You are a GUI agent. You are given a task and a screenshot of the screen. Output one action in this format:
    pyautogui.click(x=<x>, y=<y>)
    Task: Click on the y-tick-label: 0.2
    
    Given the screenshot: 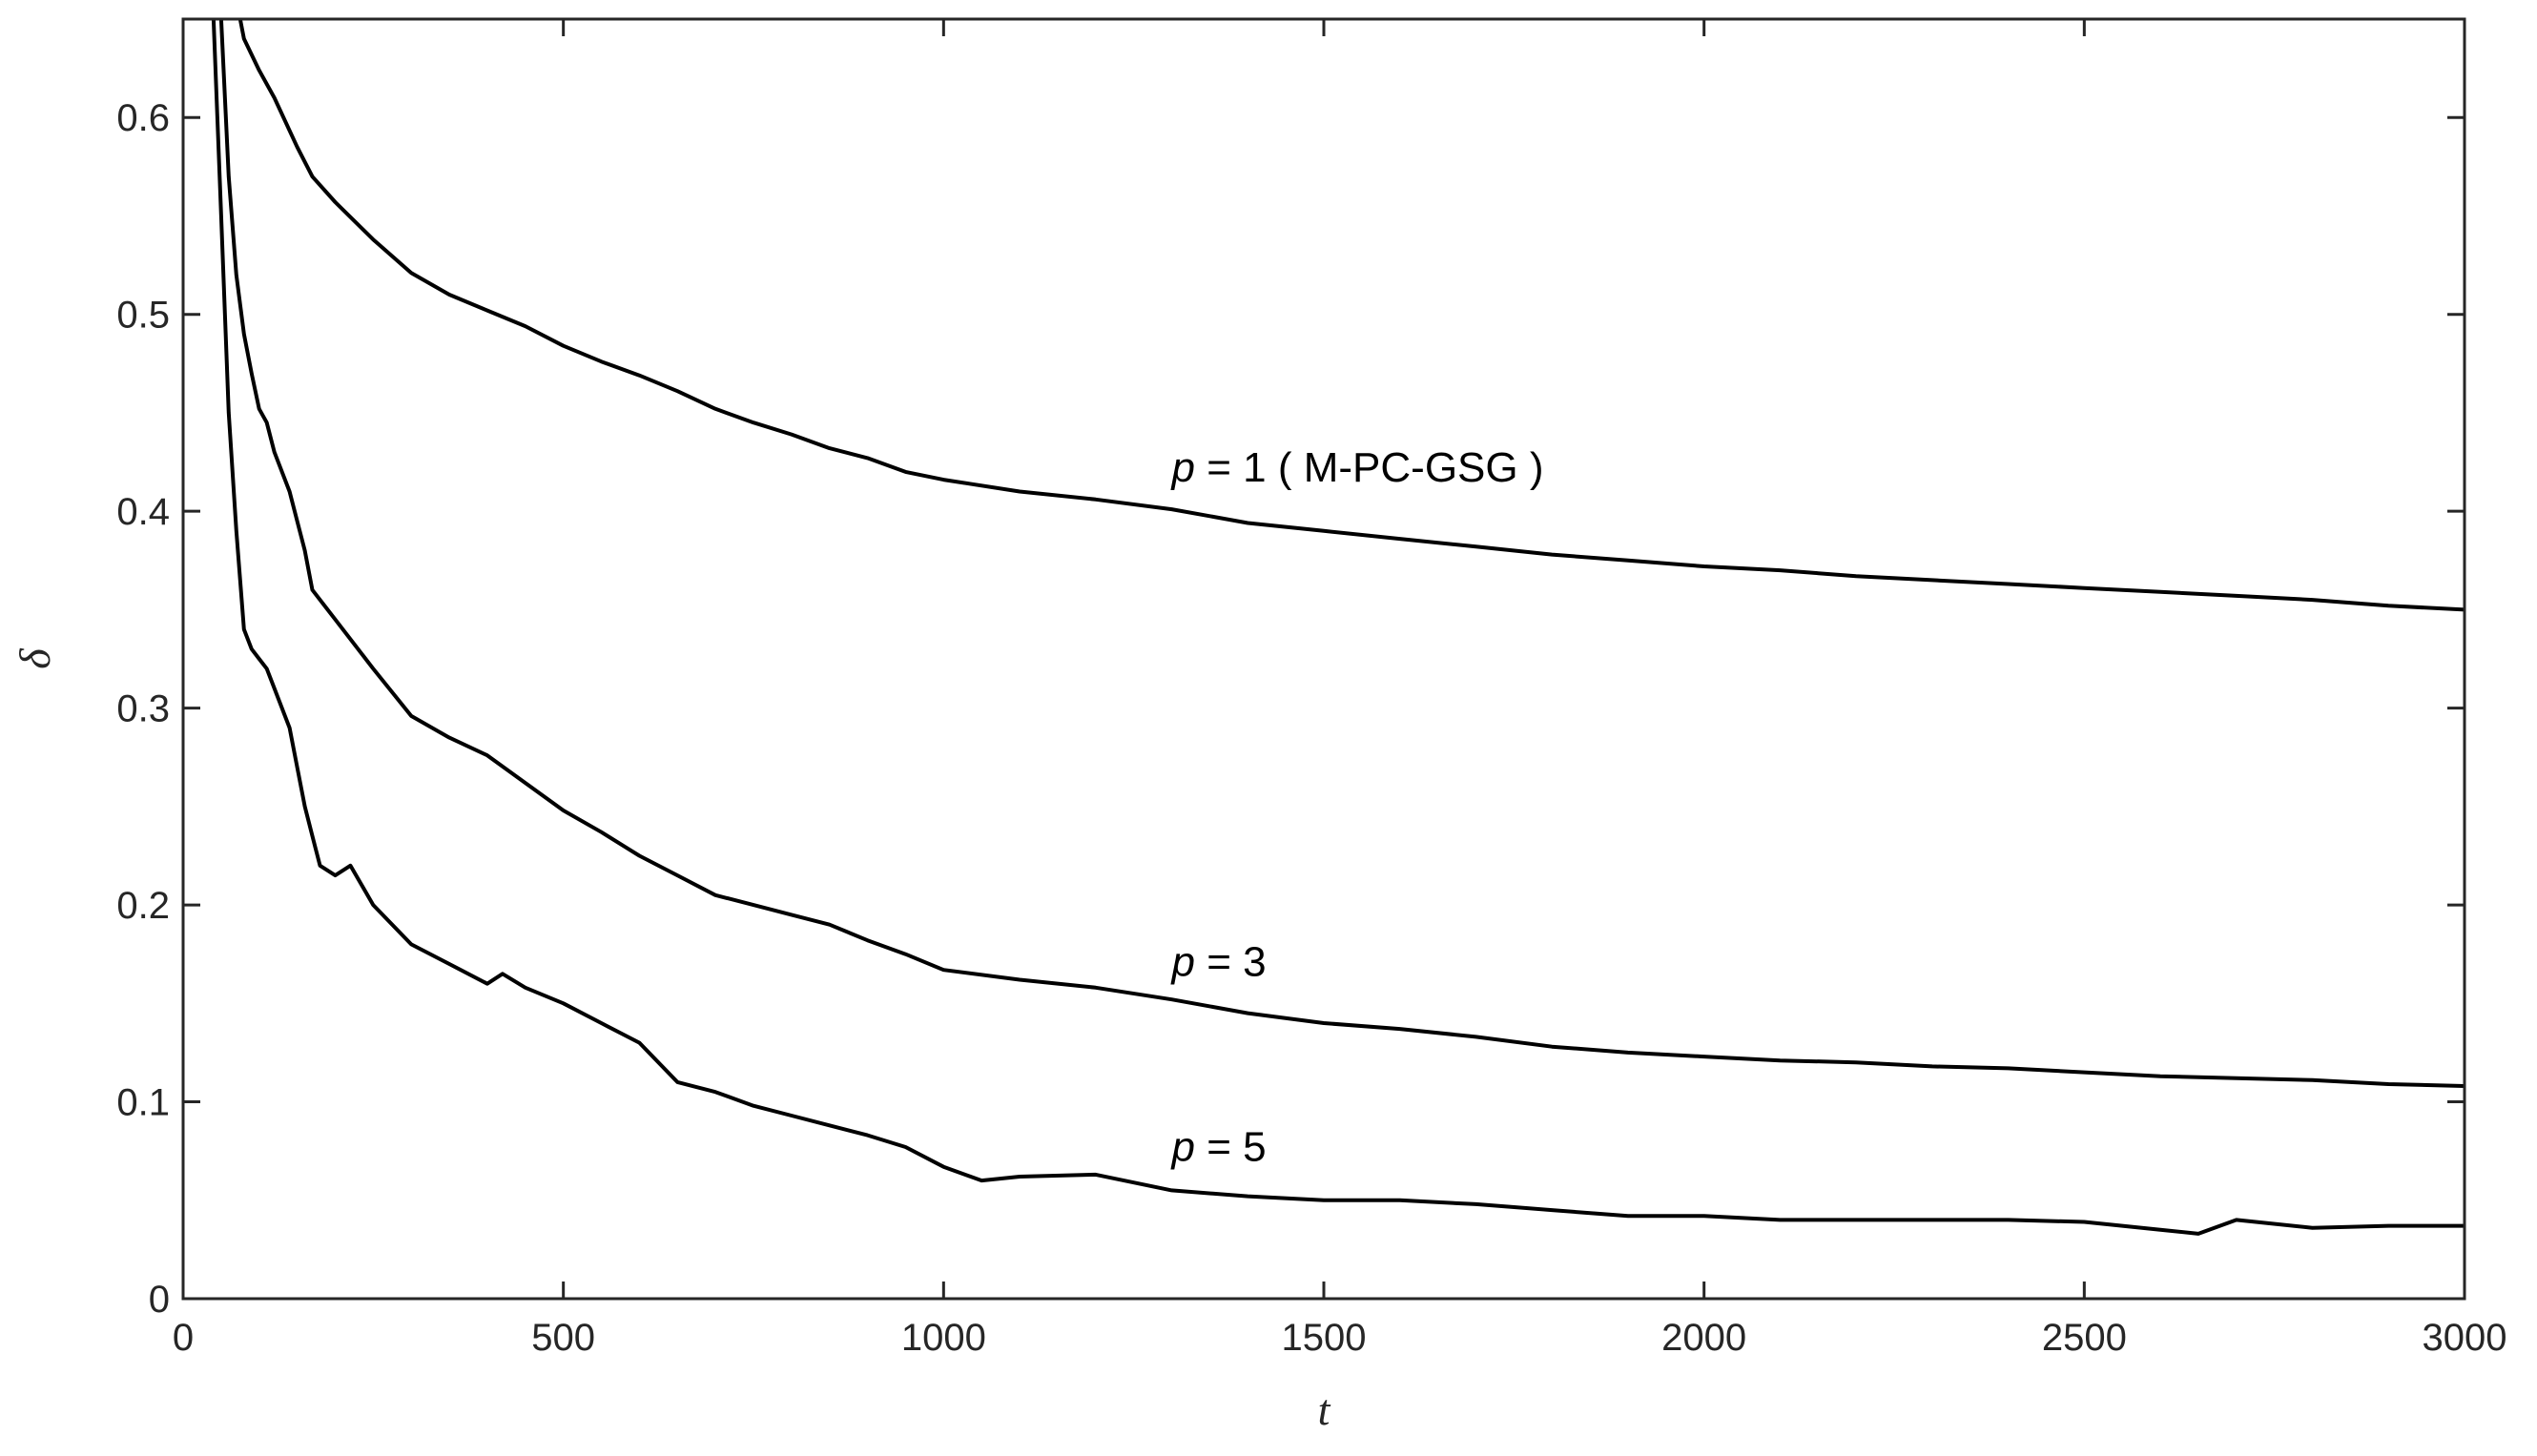 What is the action you would take?
    pyautogui.click(x=143, y=906)
    